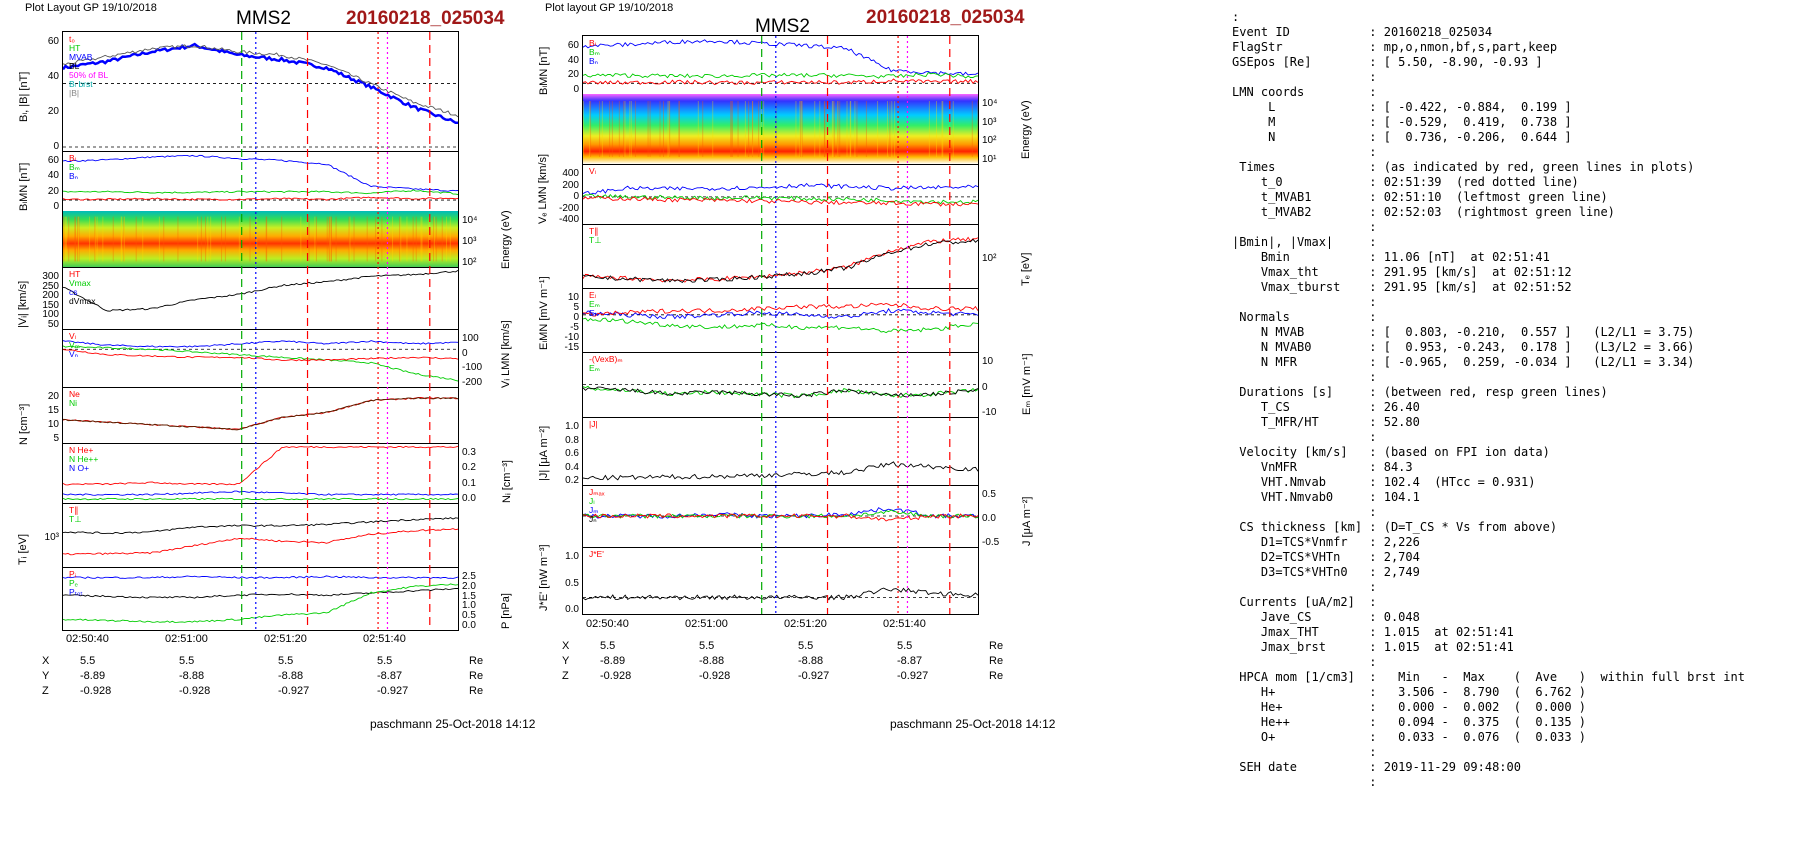 The image size is (1804, 841). What do you see at coordinates (996, 646) in the screenshot?
I see `middle-ephemeris-X-unit: Re` at bounding box center [996, 646].